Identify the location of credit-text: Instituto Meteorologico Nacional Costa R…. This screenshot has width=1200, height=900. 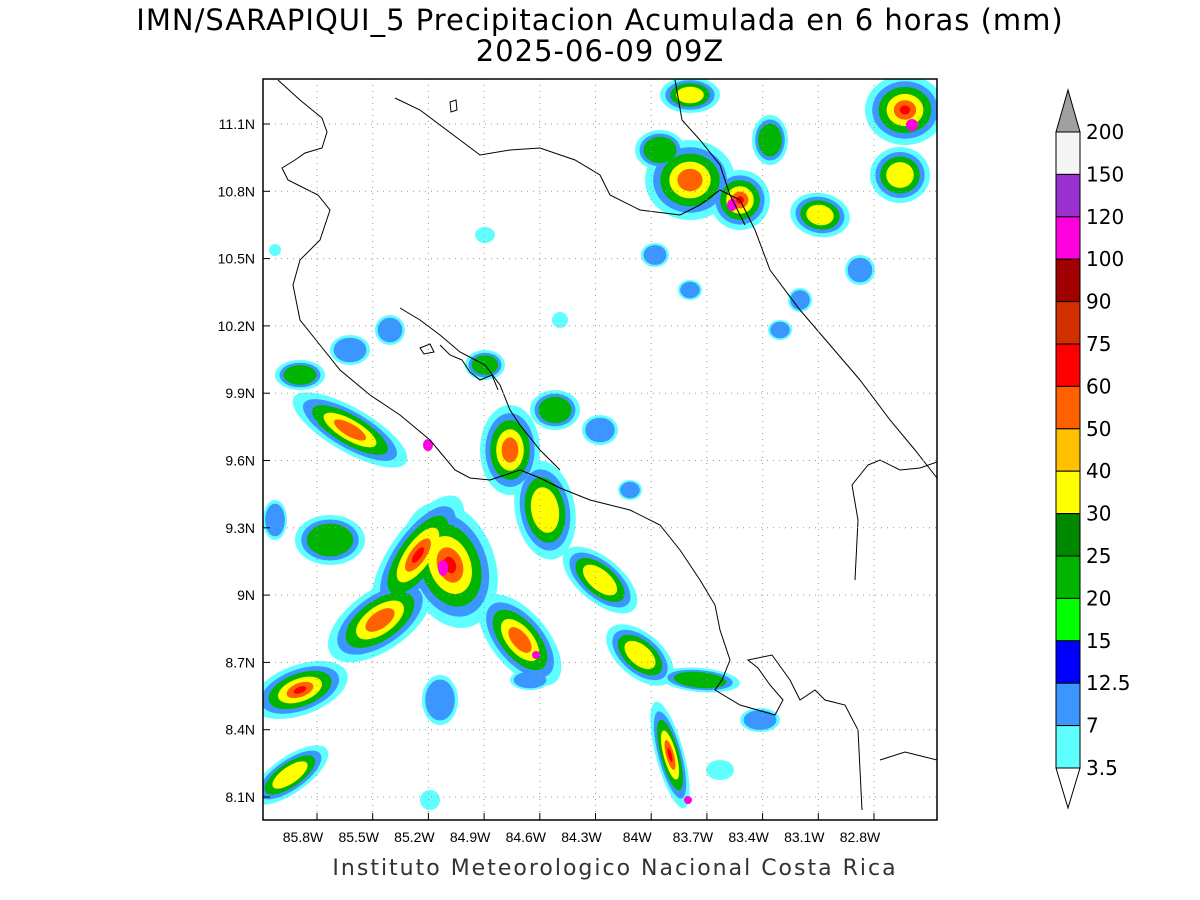
(615, 868).